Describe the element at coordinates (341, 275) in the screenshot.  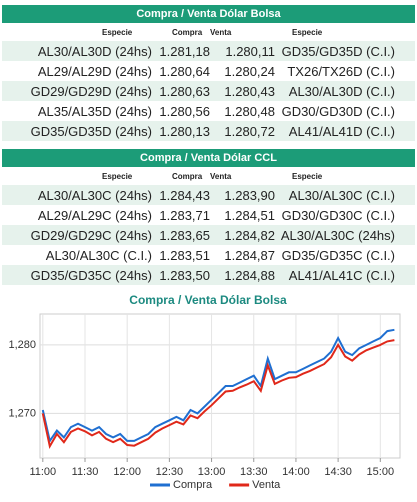
I see `cell: AL41/AL41C (C.I.)` at that location.